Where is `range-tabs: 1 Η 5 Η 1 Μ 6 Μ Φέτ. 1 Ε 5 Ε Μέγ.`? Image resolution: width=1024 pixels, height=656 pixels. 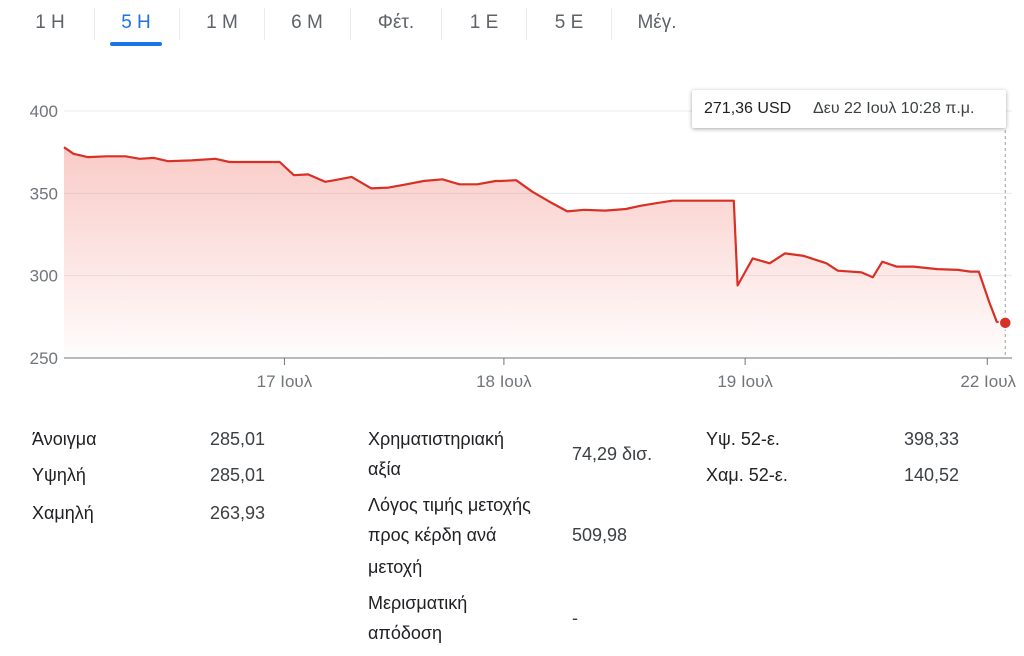 range-tabs: 1 Η 5 Η 1 Μ 6 Μ Φέτ. 1 Ε 5 Ε Μέγ. is located at coordinates (512, 23).